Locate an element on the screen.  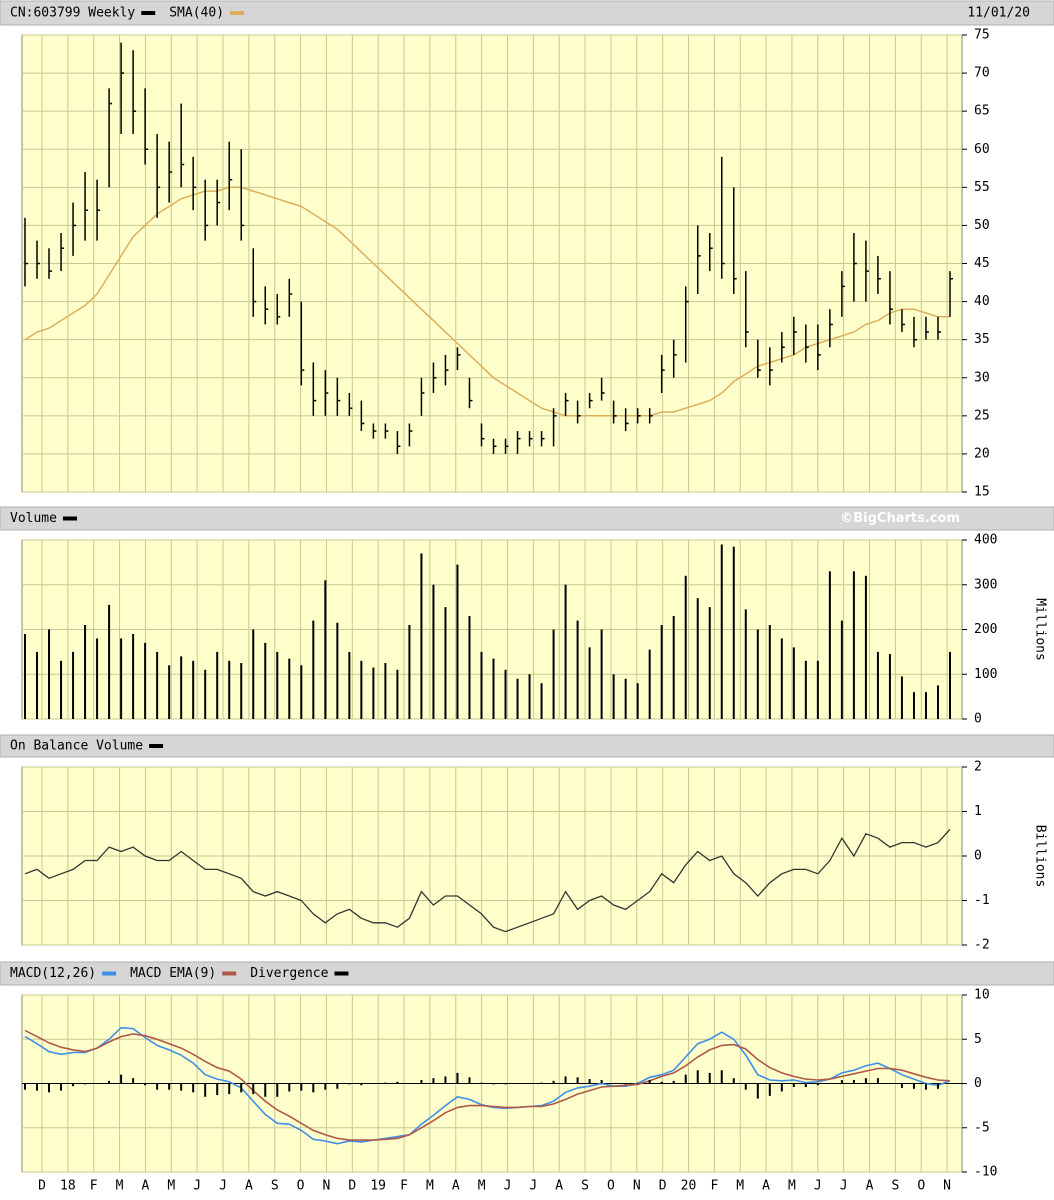
y-tick-label: 10 is located at coordinates (982, 995).